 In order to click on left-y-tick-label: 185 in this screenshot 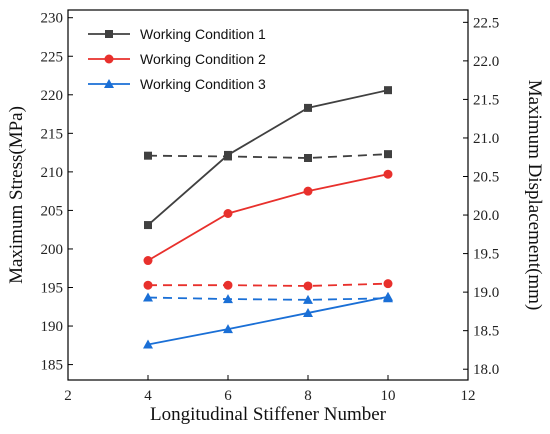, I will do `click(52, 366)`.